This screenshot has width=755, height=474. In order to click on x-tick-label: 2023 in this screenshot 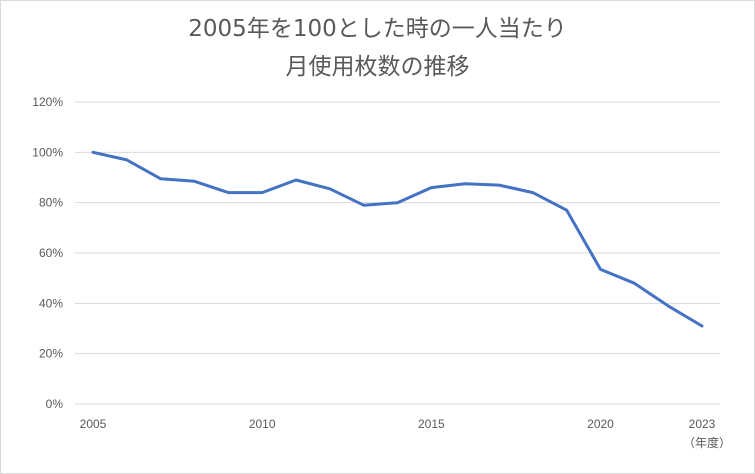, I will do `click(702, 424)`.